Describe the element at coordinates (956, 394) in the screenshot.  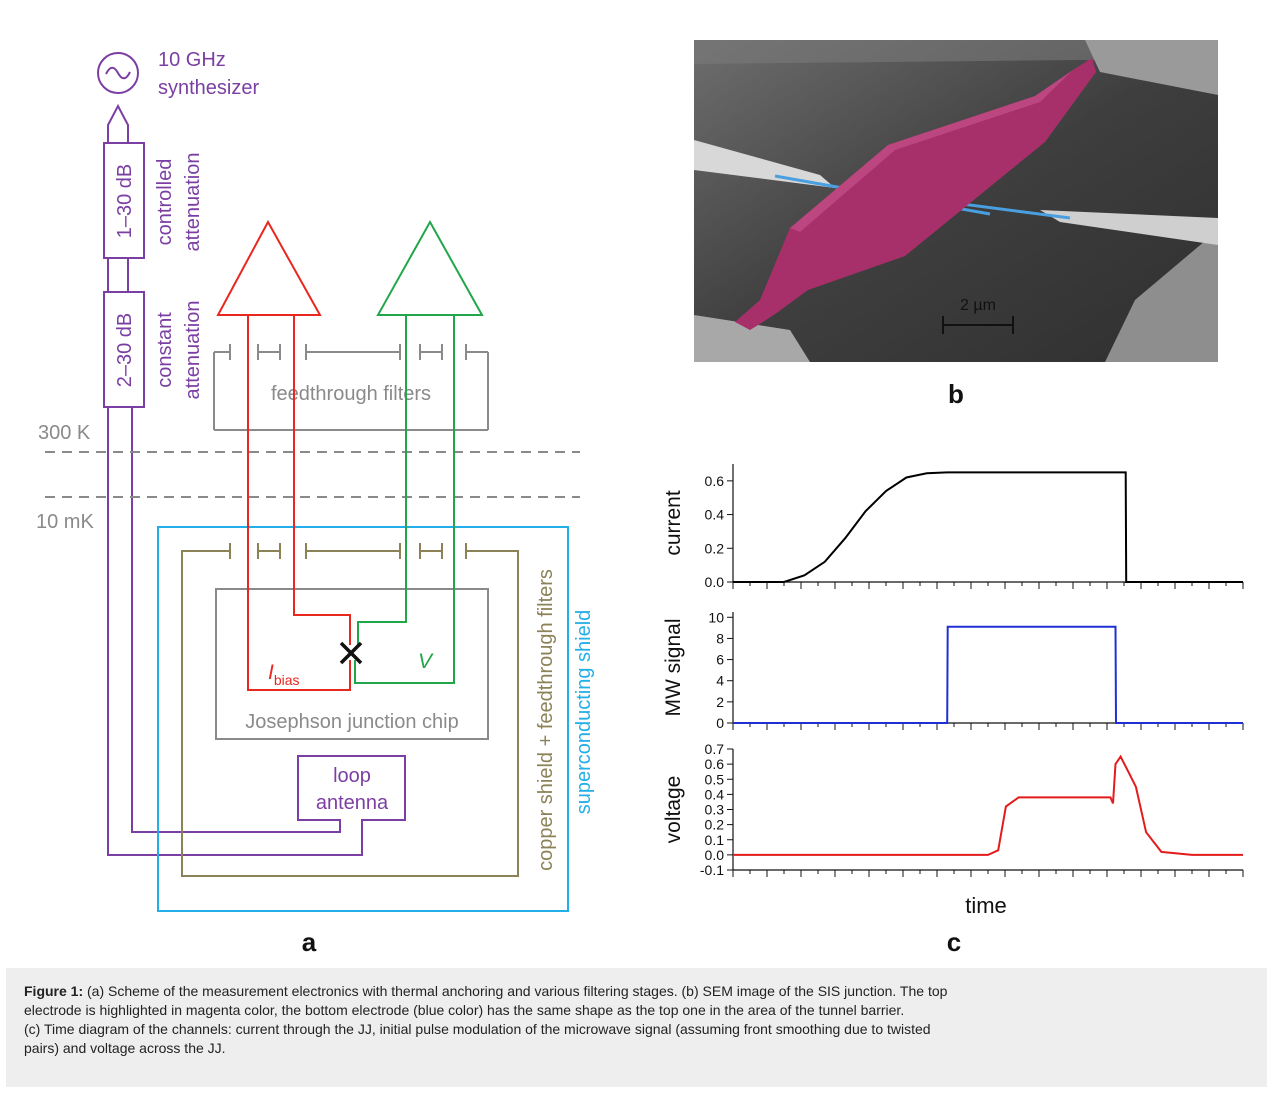
I see `panel-b-label: b` at that location.